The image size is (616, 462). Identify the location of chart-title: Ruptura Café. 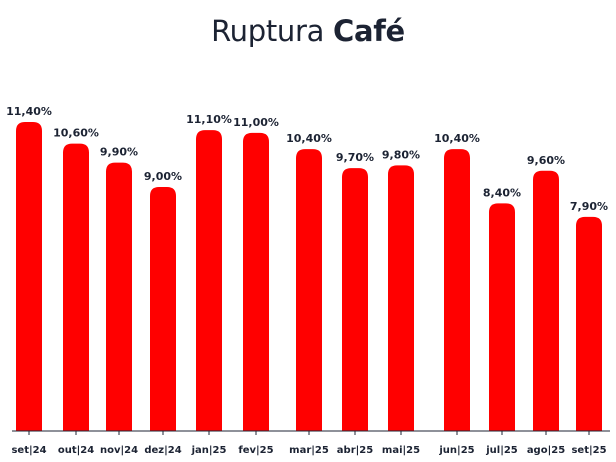
(308, 31).